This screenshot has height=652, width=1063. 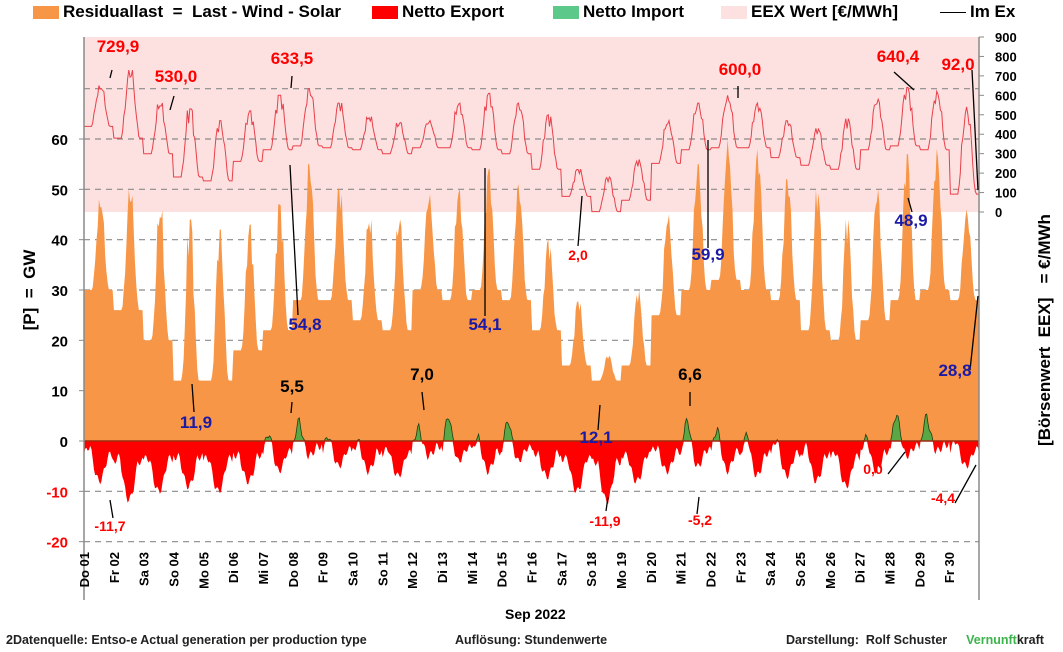 What do you see at coordinates (59, 140) in the screenshot?
I see `y-left-tick-label: 60` at bounding box center [59, 140].